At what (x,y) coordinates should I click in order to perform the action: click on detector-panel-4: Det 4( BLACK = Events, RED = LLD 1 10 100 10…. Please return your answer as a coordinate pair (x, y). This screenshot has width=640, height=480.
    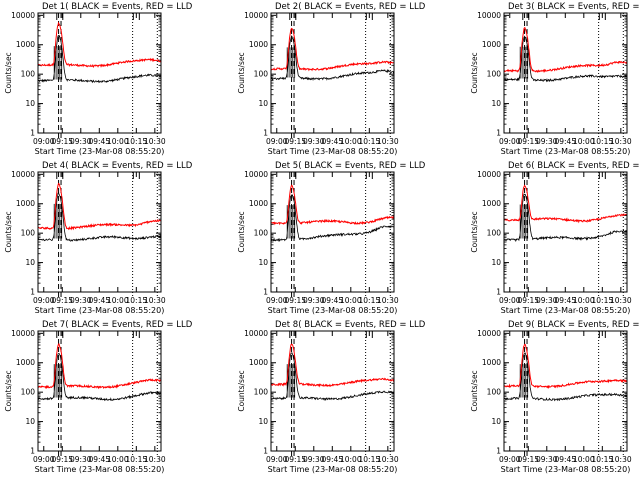
    Looking at the image, I should click on (98, 238).